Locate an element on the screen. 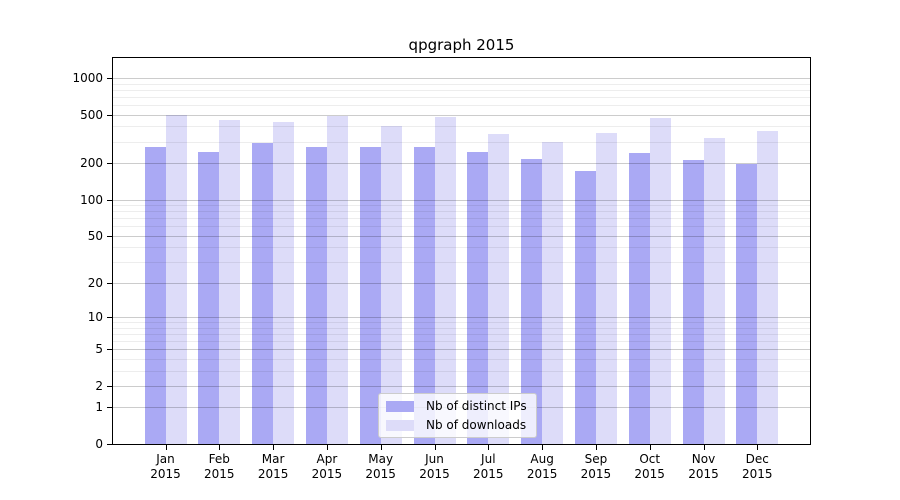 The height and width of the screenshot is (500, 900). bar-downloads-aug is located at coordinates (553, 293).